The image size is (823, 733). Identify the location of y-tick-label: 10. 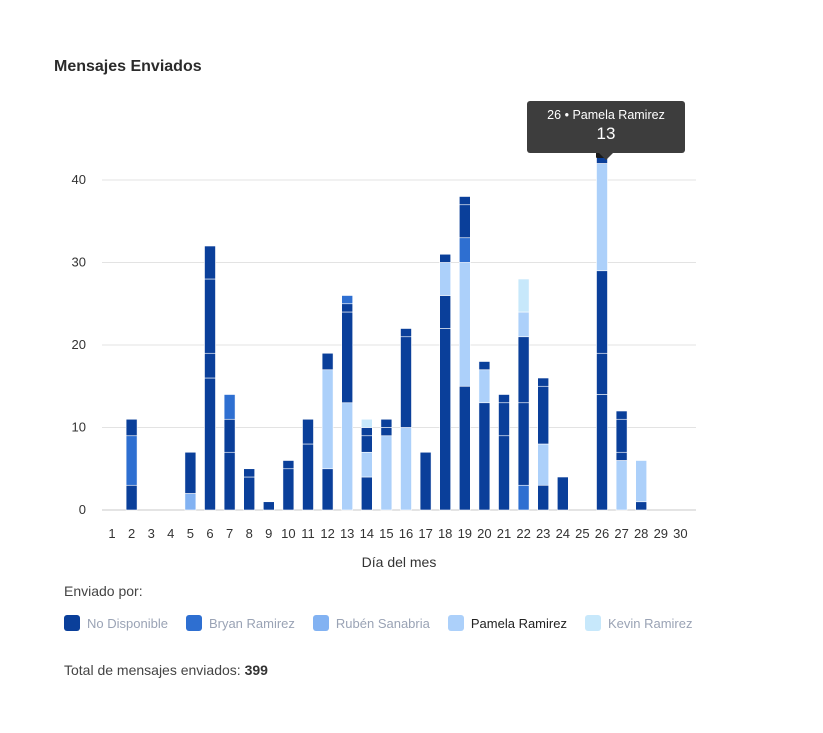
(79, 427).